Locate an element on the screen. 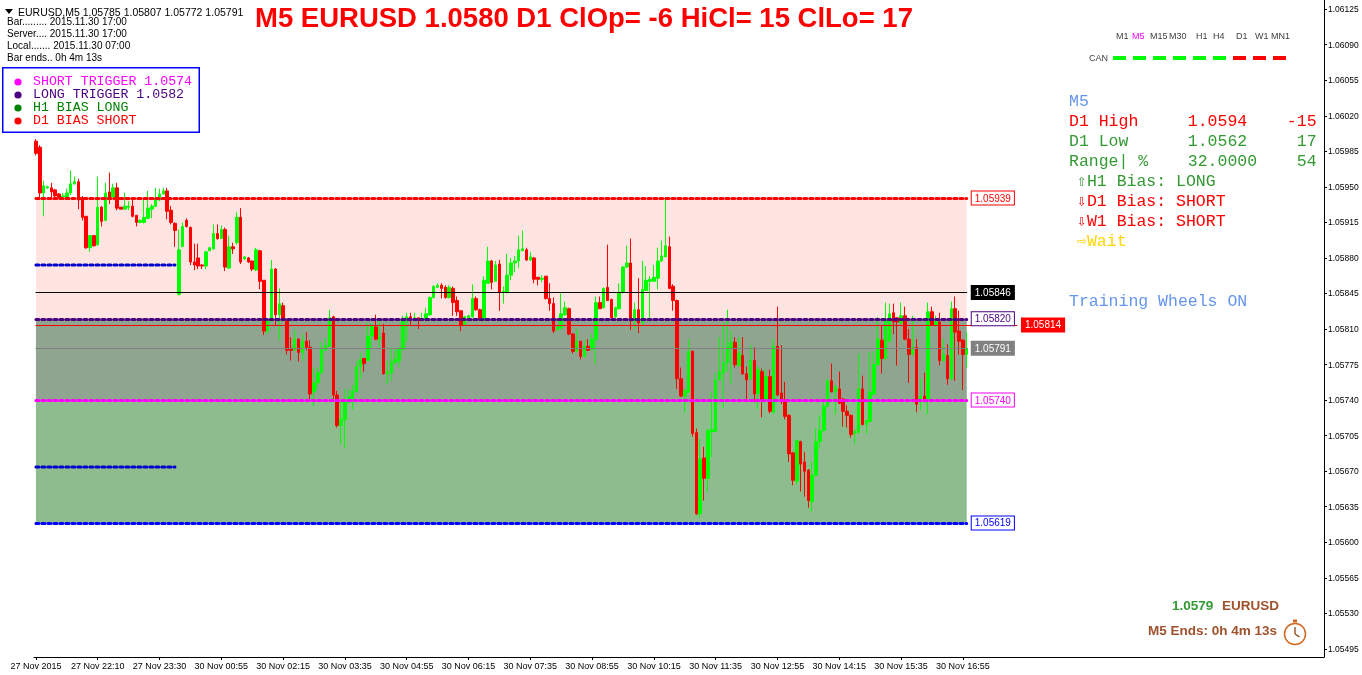 This screenshot has height=675, width=1362. y-tick-label: 1.06055 is located at coordinates (1343, 80).